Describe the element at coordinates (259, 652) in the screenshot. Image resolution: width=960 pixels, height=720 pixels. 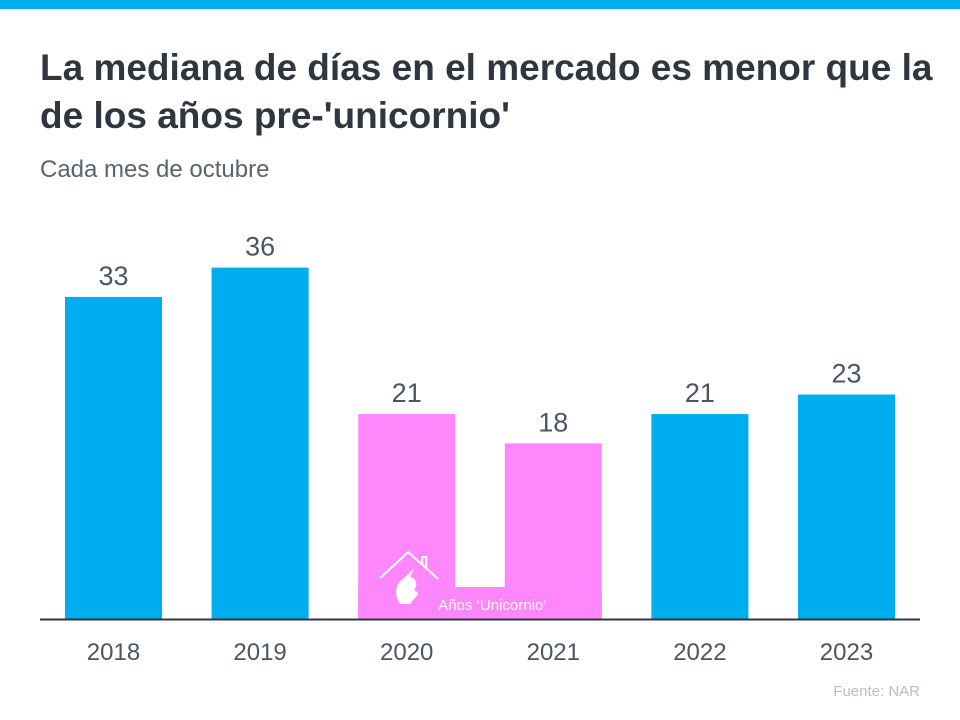
I see `x-tick-label-2019: 2019` at that location.